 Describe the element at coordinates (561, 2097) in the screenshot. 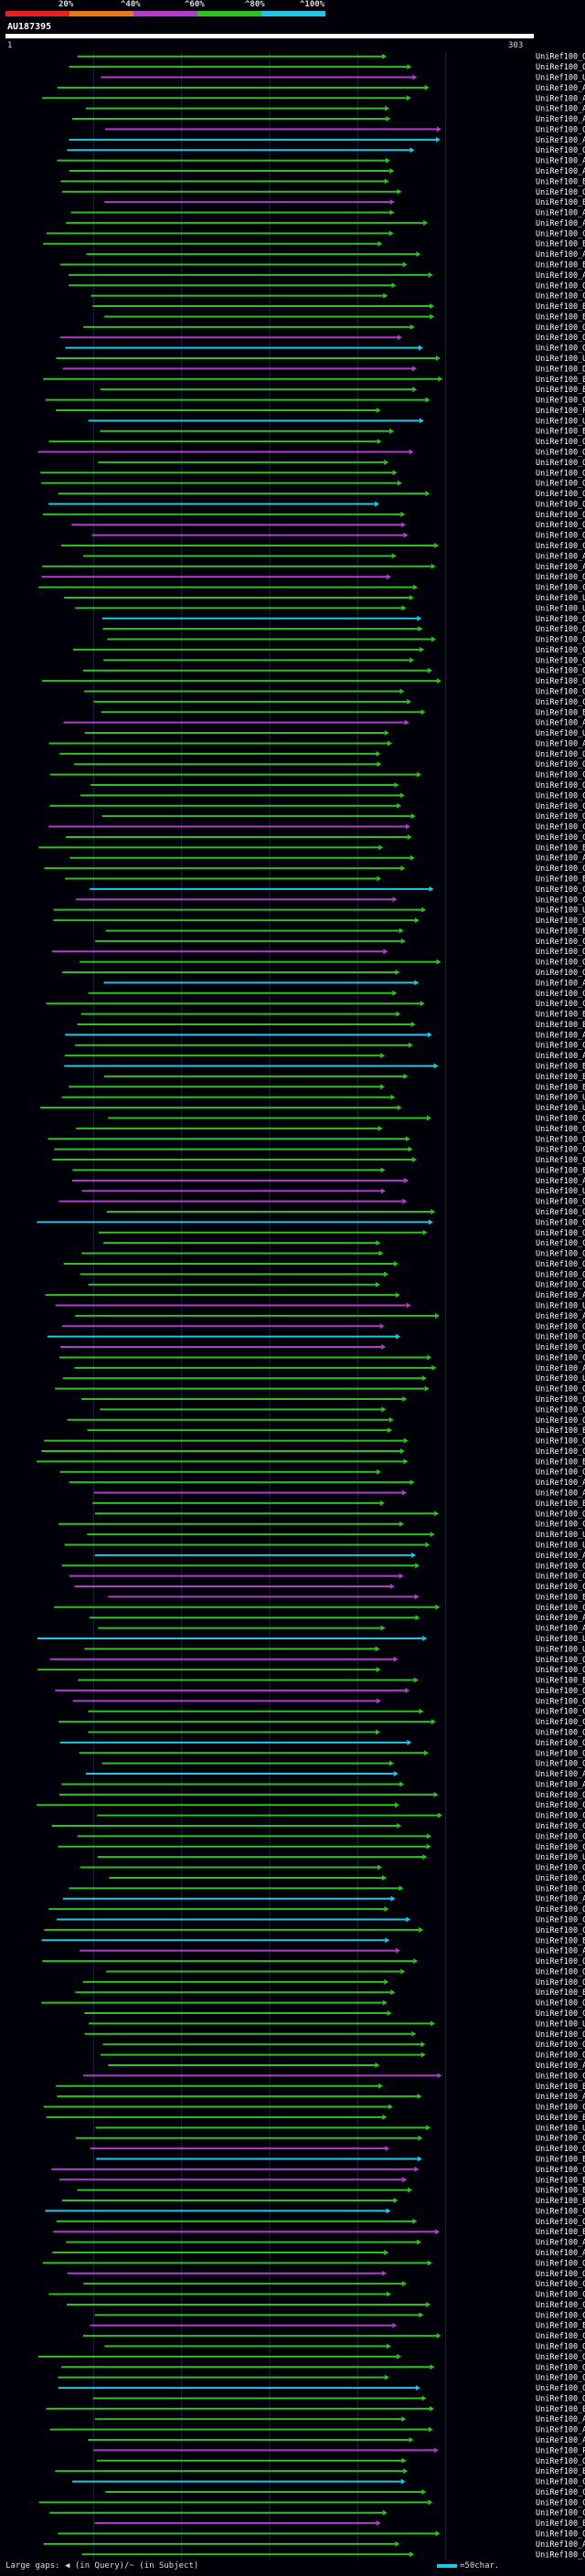

I see `hit-label: UniRef100_A6GL95` at that location.